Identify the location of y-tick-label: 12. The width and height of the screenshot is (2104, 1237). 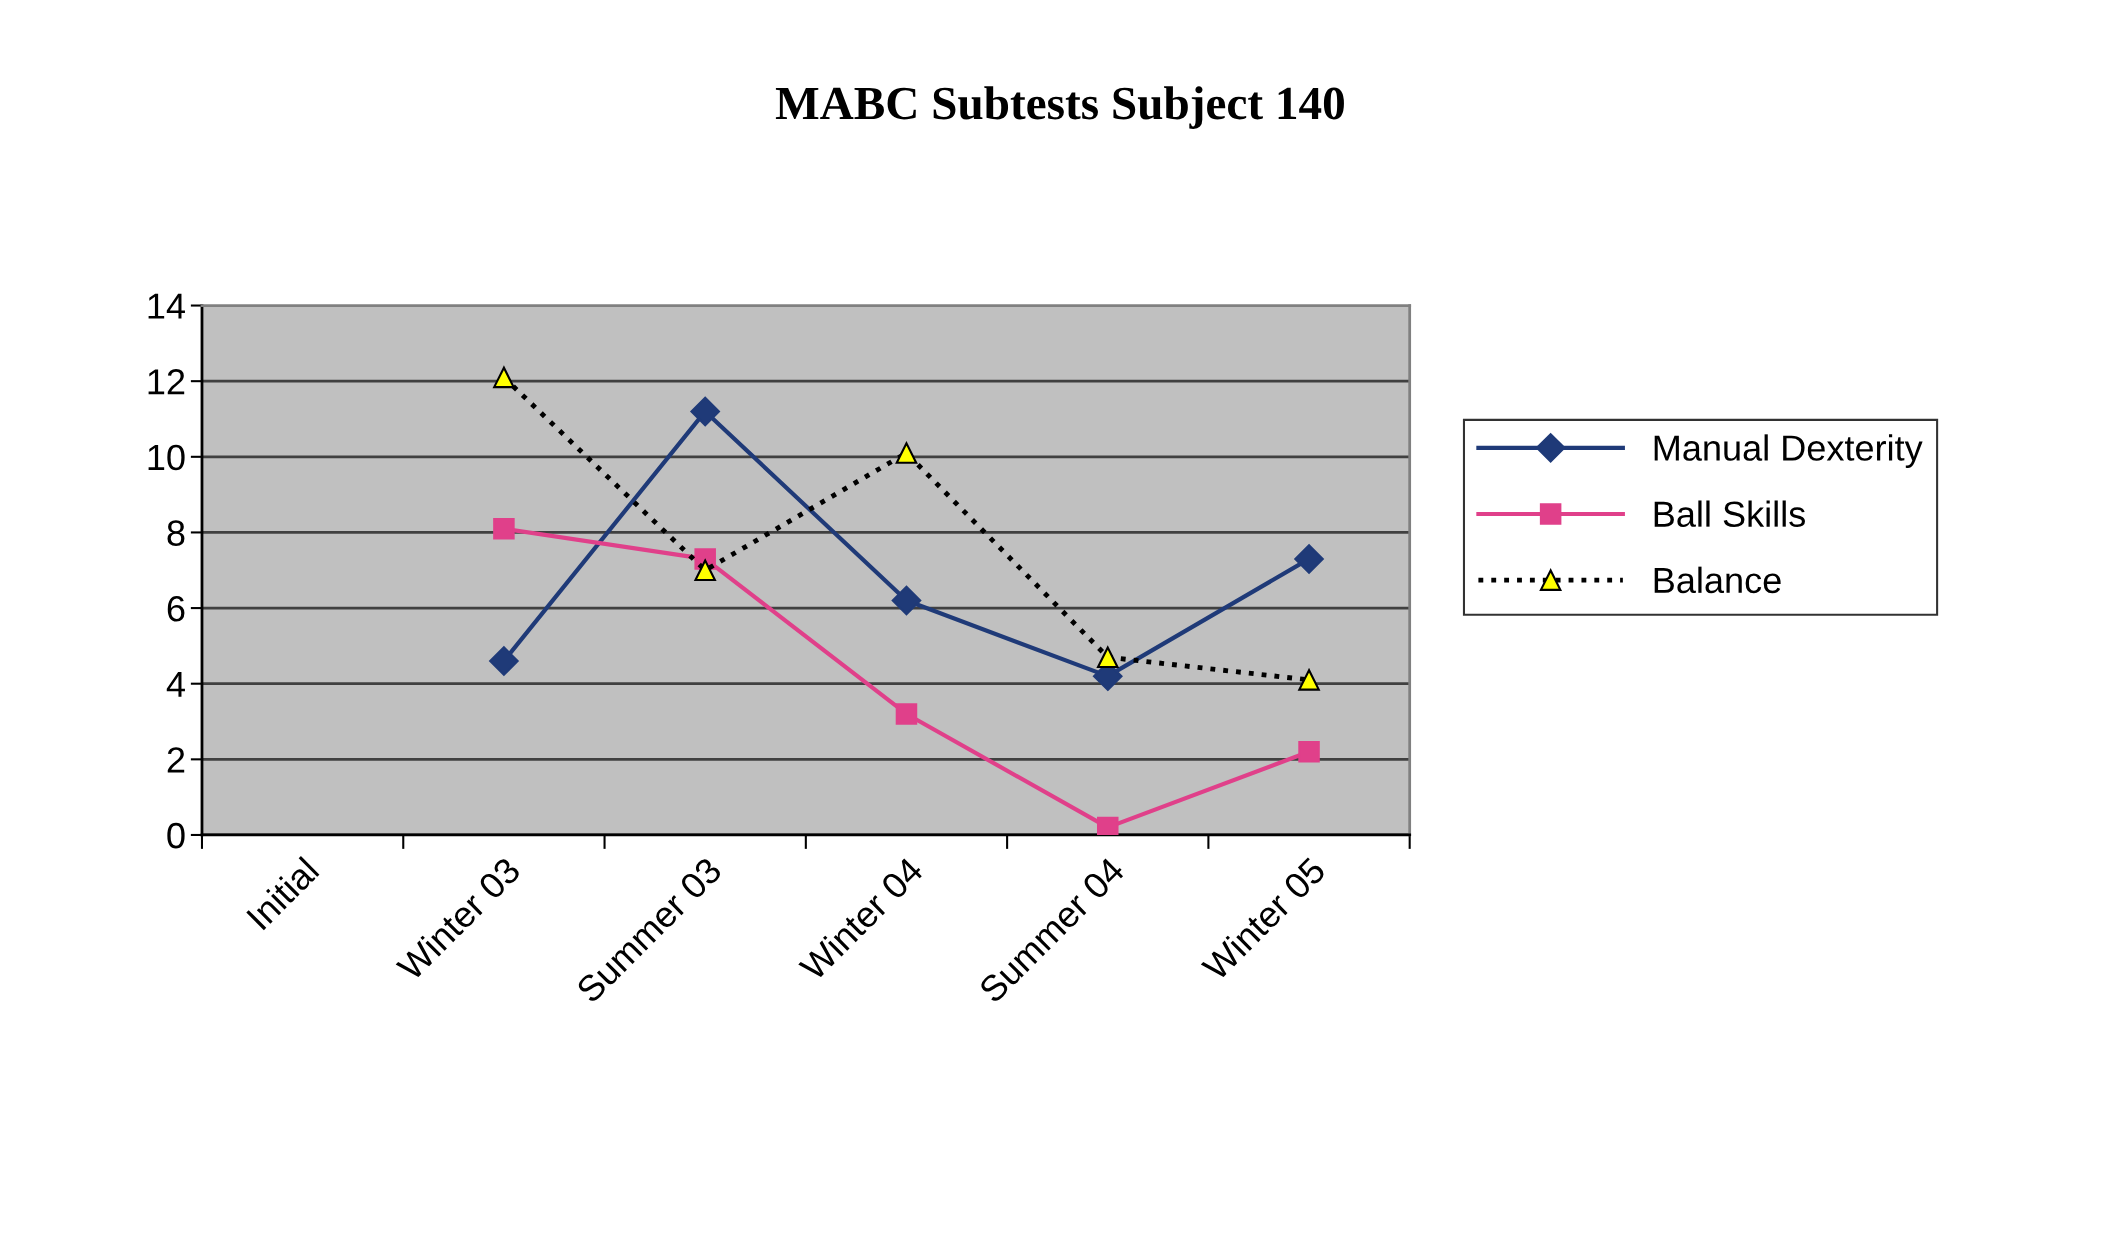
(166, 382).